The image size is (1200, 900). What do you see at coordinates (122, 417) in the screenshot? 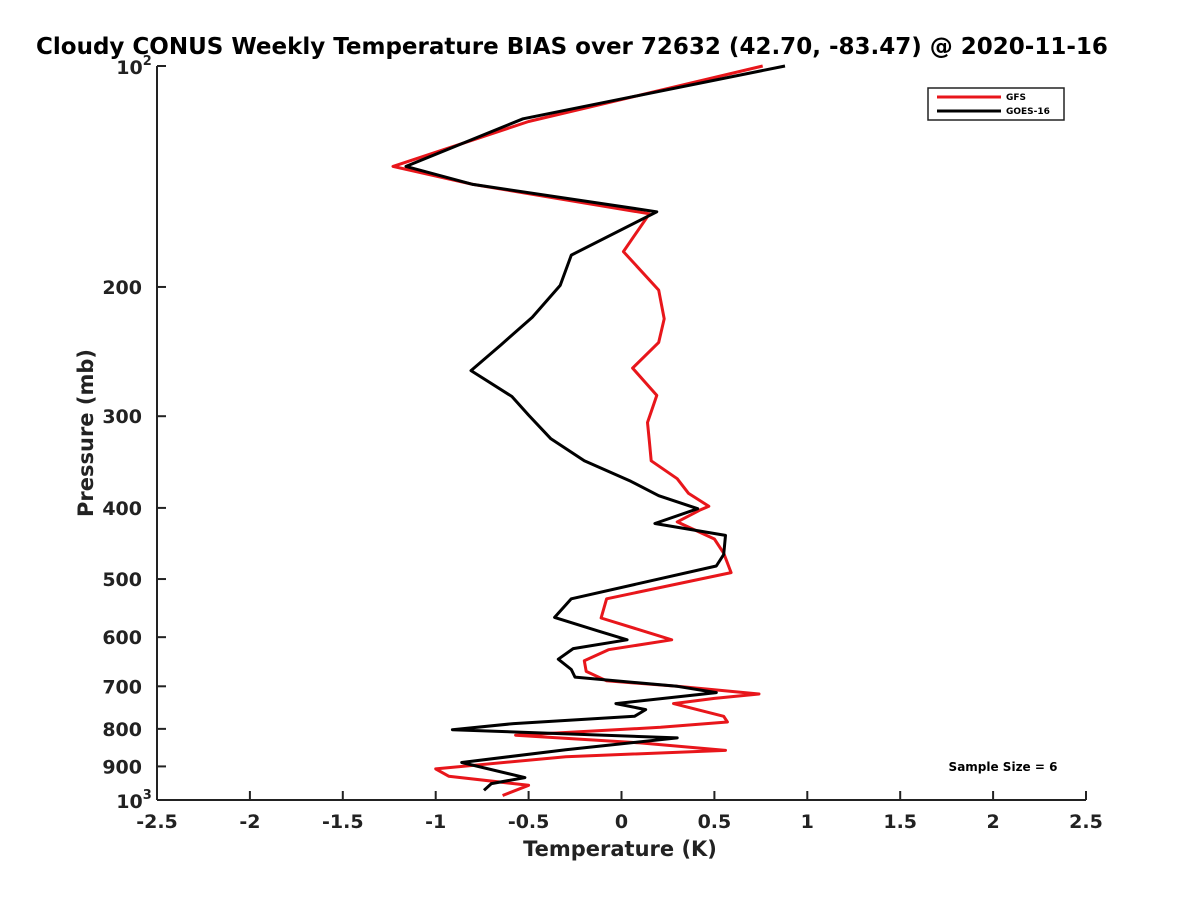
I see `y-tick-label: 300` at bounding box center [122, 417].